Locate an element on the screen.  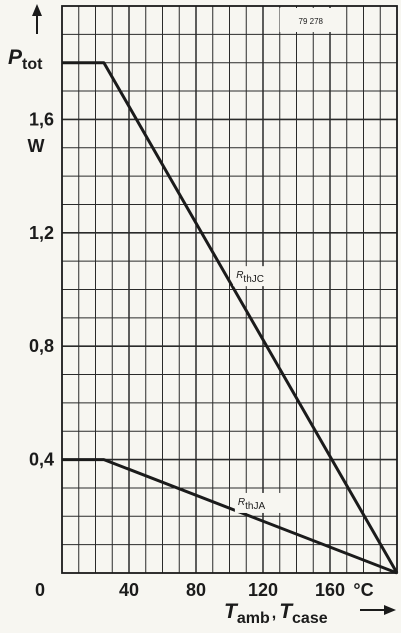
x-axis-label-sub: amb is located at coordinates (253, 618).